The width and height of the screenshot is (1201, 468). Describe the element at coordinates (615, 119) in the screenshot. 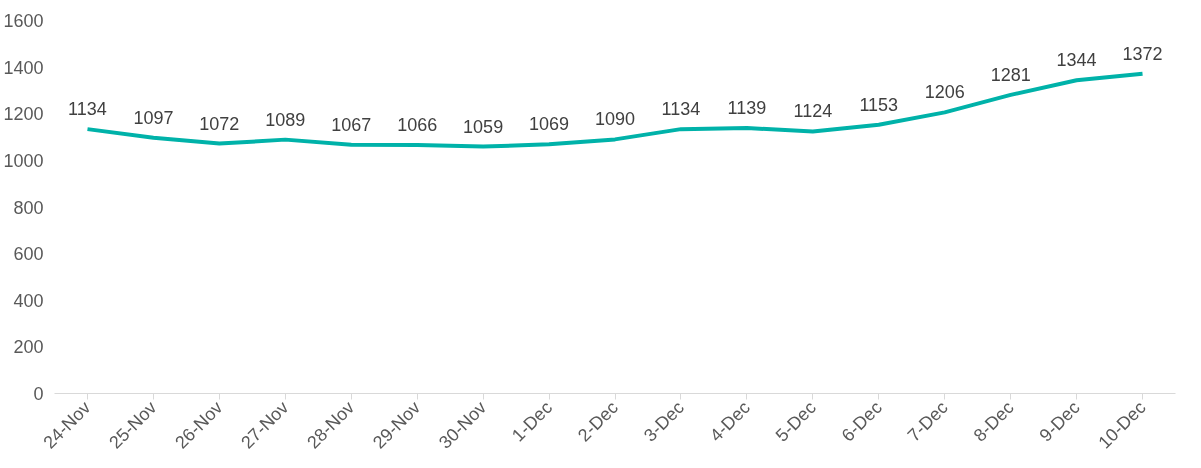

I see `data-label: 1090` at that location.